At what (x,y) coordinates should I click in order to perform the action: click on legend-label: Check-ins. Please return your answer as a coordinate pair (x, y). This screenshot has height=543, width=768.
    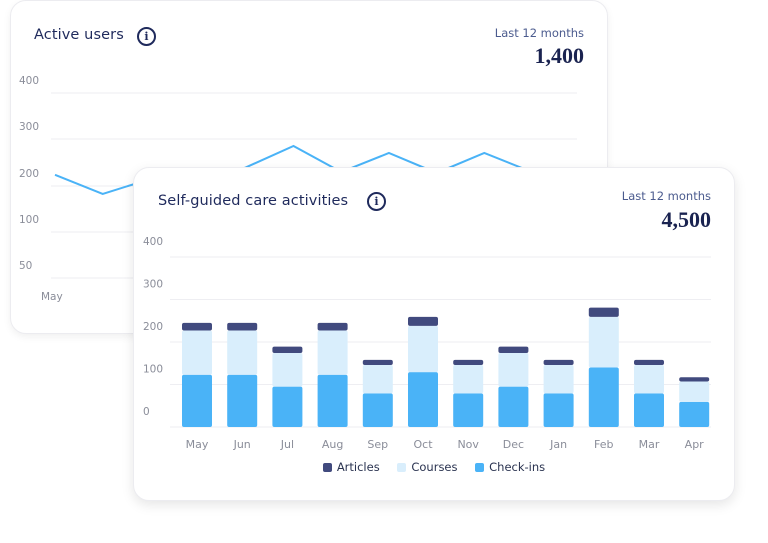
    Looking at the image, I should click on (517, 467).